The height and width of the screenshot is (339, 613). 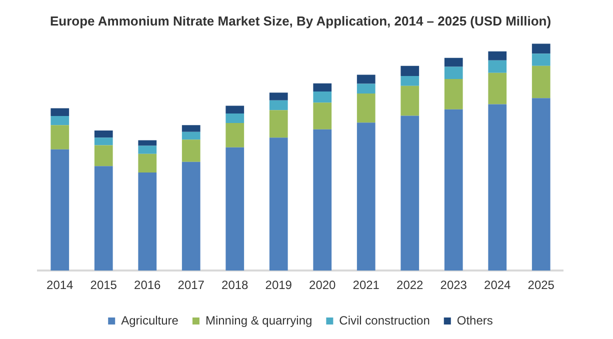 What do you see at coordinates (366, 285) in the screenshot?
I see `x-tick-label: 2021` at bounding box center [366, 285].